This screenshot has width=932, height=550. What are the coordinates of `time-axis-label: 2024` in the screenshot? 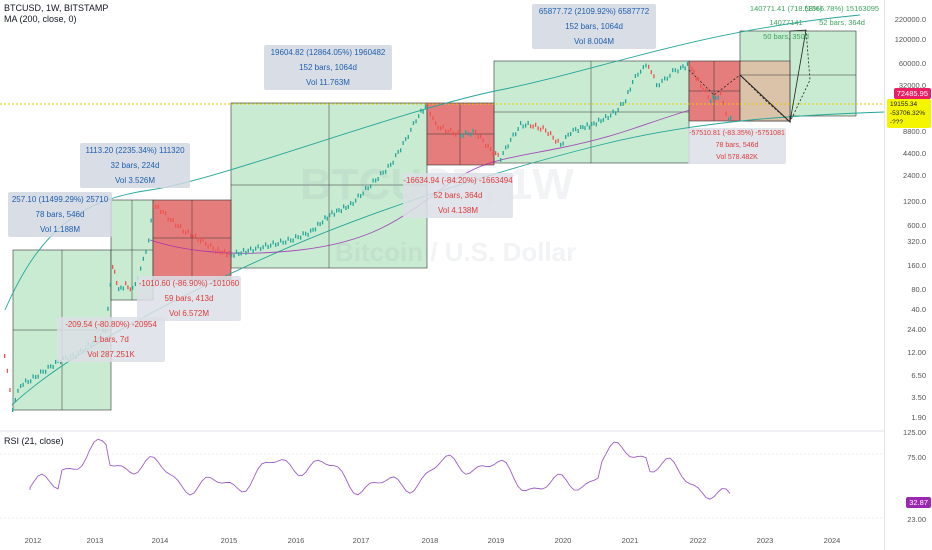 It's located at (832, 540).